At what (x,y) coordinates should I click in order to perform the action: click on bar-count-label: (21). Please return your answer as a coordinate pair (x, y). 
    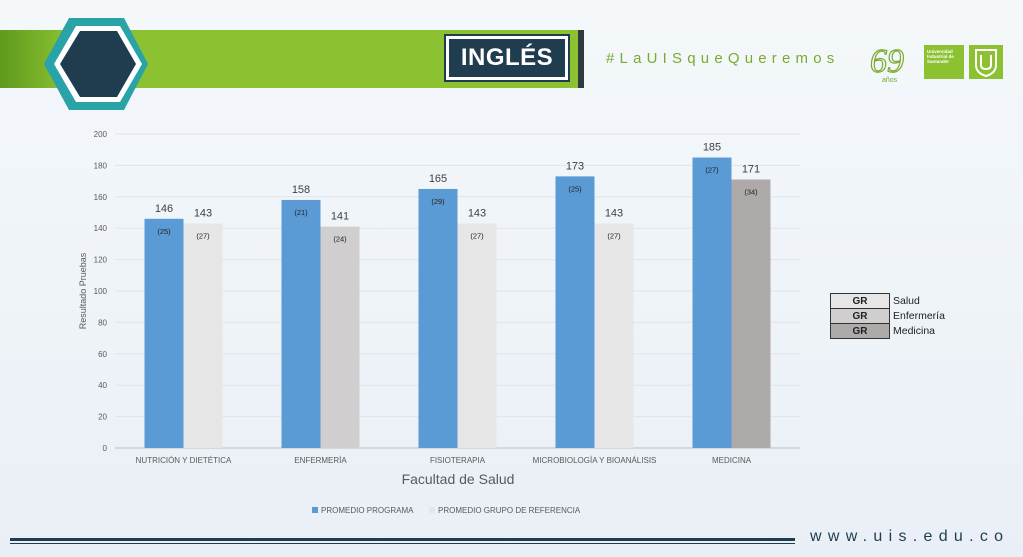
    Looking at the image, I should click on (301, 212).